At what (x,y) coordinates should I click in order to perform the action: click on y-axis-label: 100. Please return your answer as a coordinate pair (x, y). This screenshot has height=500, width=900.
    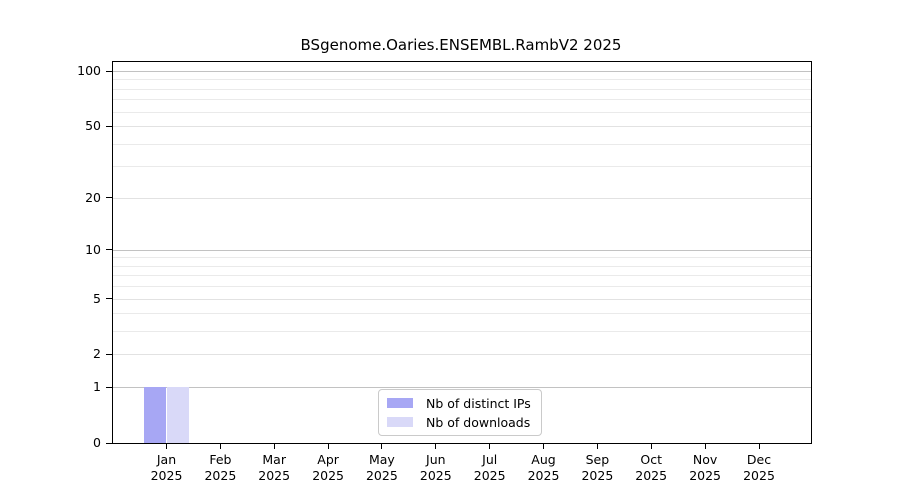
    Looking at the image, I should click on (89, 70).